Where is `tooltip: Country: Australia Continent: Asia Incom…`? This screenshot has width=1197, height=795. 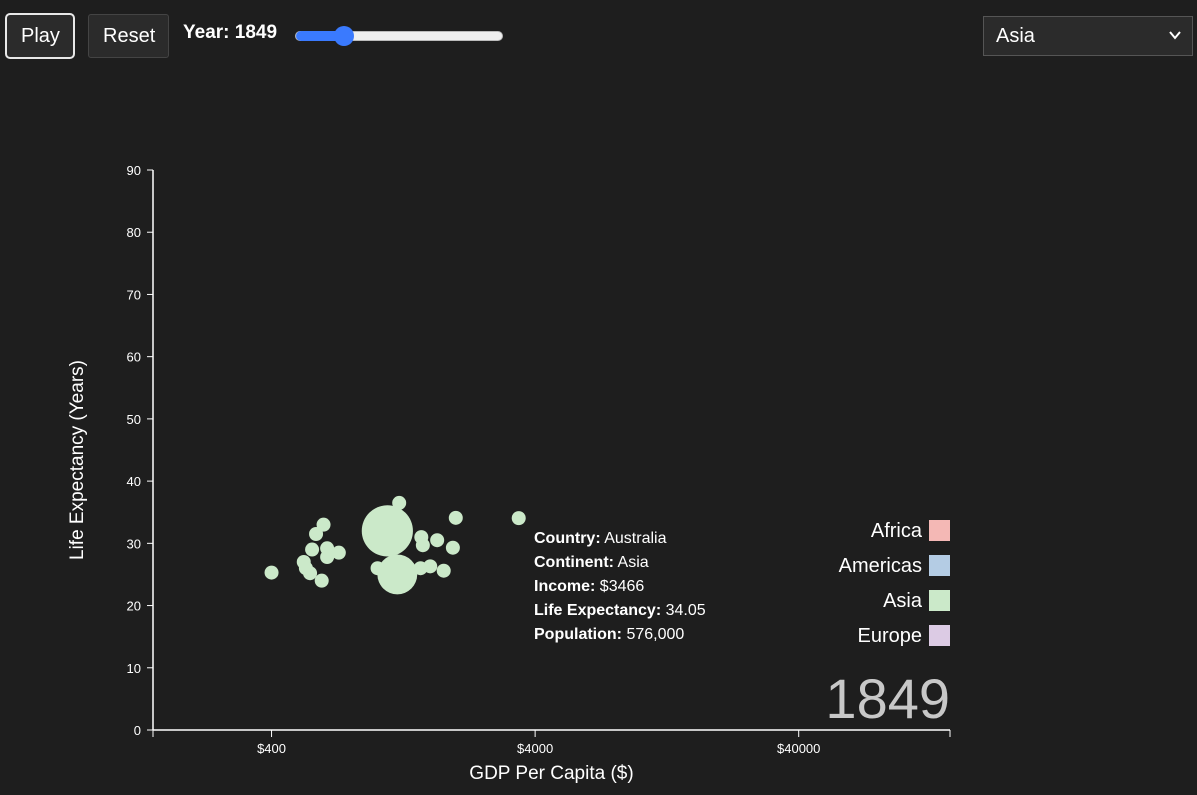 tooltip: Country: Australia Continent: Asia Incom… is located at coordinates (620, 587).